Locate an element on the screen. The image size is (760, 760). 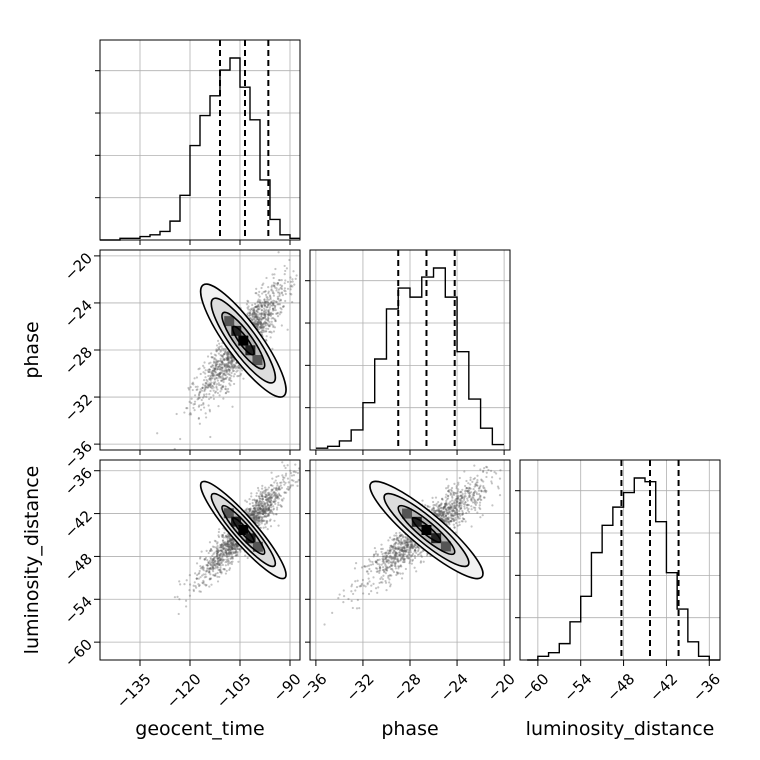
density-cell is located at coordinates (436, 538).